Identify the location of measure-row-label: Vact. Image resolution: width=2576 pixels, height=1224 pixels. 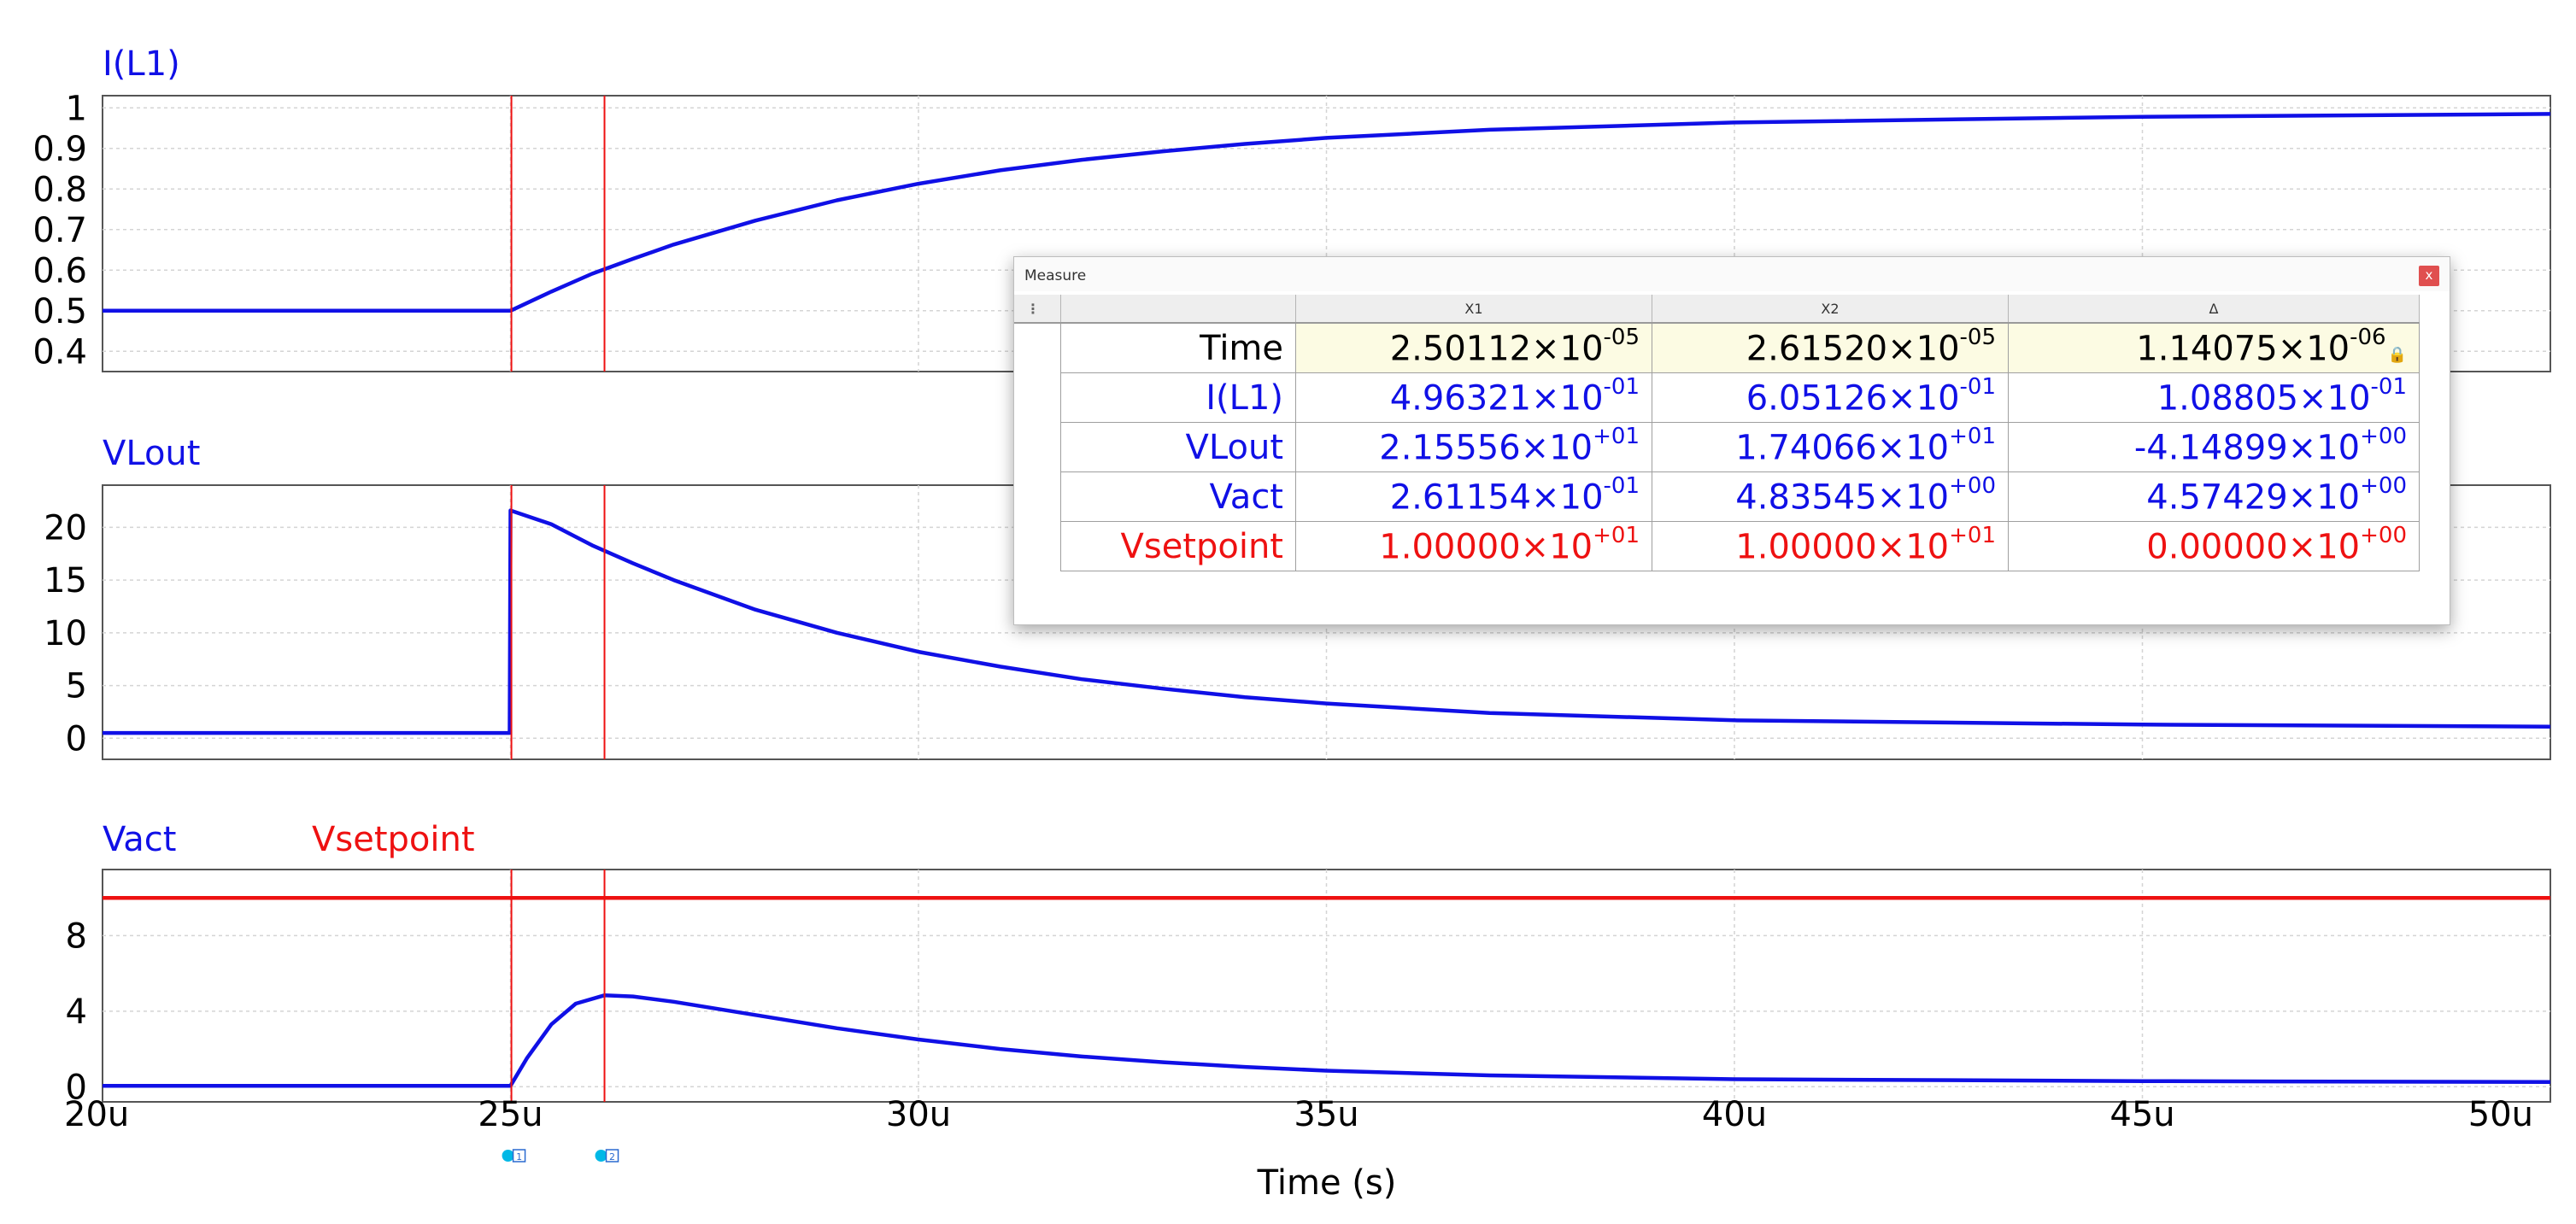
(1178, 497).